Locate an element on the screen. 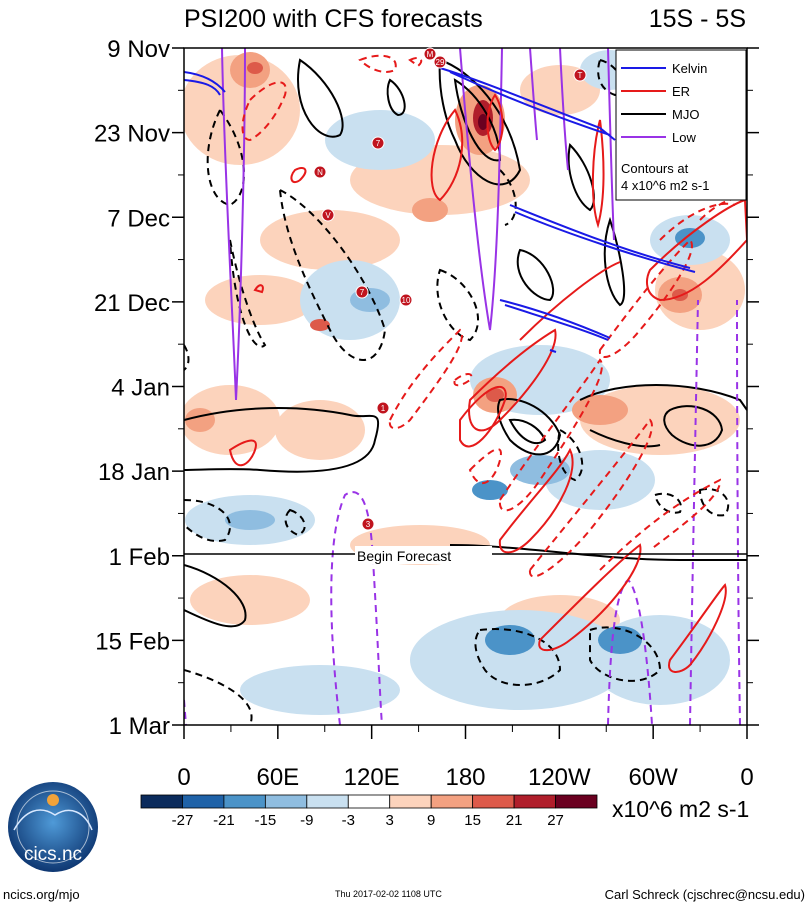 Image resolution: width=809 pixels, height=907 pixels. colorbar-label: -21 is located at coordinates (224, 820).